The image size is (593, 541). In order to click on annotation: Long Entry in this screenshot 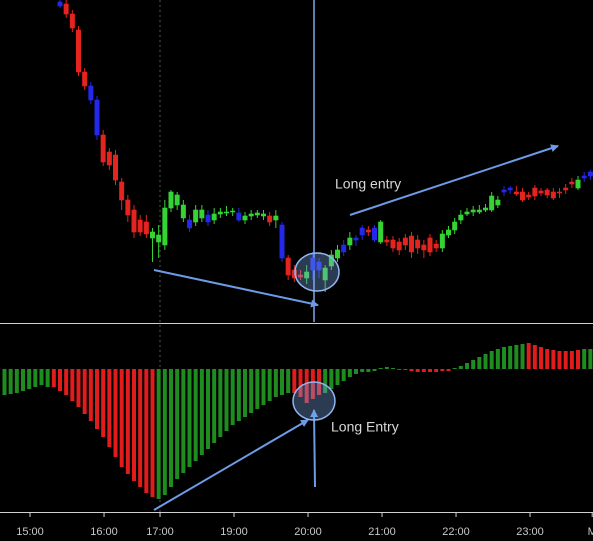, I will do `click(365, 427)`.